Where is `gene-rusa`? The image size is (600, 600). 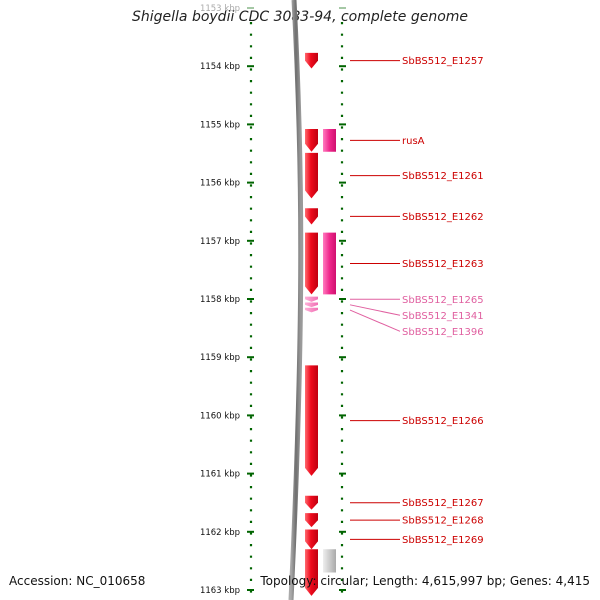
gene-rusa is located at coordinates (311, 140).